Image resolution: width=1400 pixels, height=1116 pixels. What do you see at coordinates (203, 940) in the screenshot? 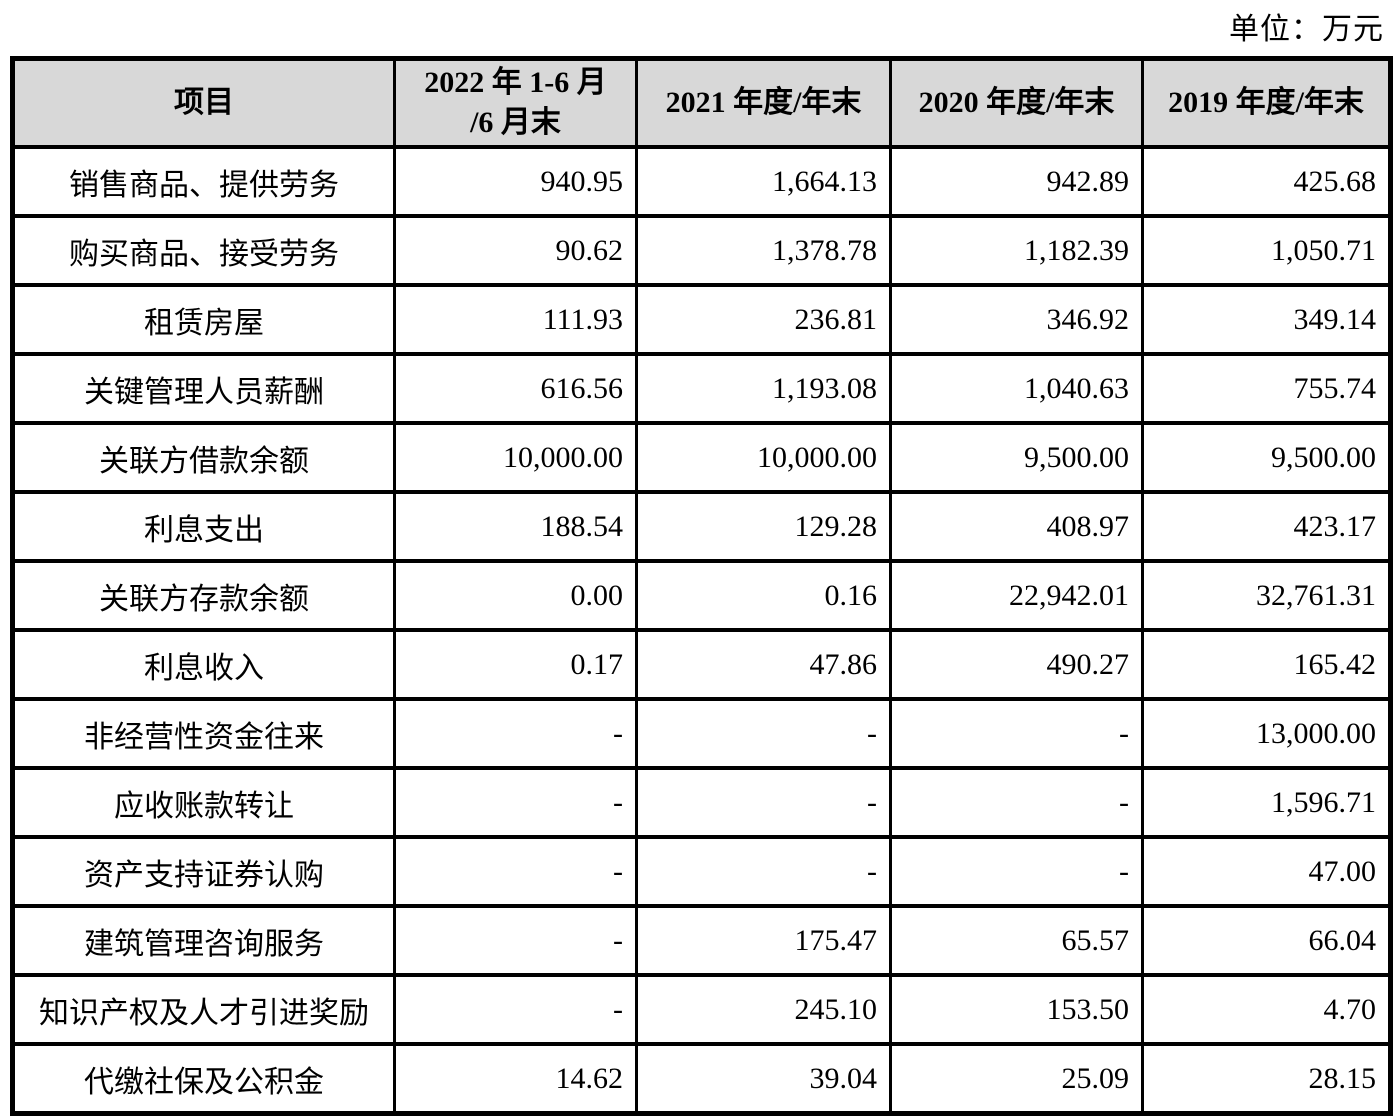
I see `row-label: 建筑管理咨询服务` at bounding box center [203, 940].